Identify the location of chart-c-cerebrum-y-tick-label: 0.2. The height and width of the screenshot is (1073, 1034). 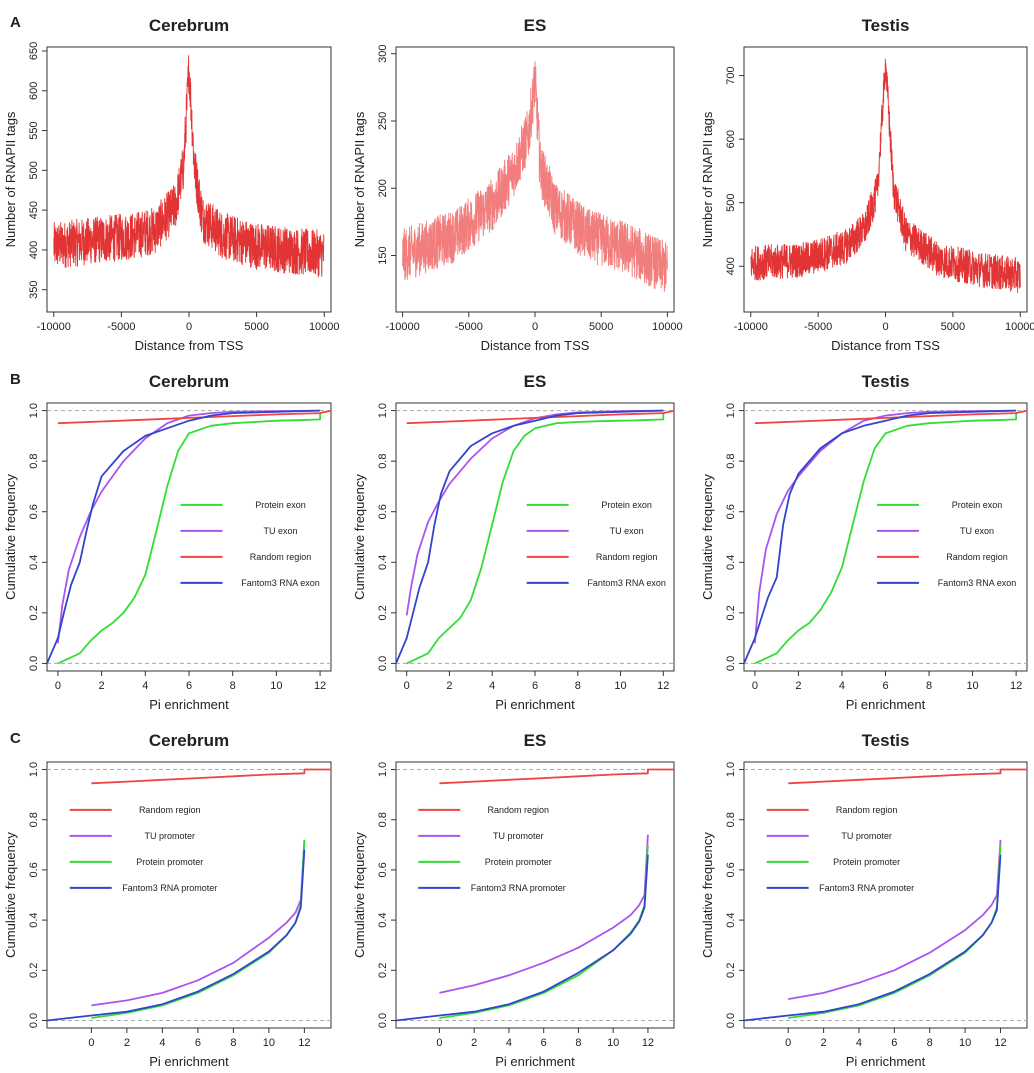
(34, 970).